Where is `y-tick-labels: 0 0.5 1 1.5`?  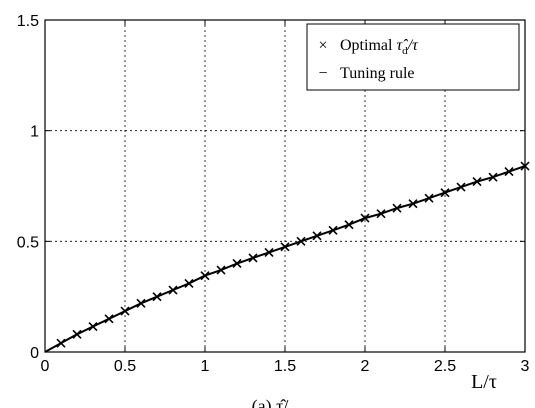
y-tick-labels: 0 0.5 1 1.5 is located at coordinates (28, 187).